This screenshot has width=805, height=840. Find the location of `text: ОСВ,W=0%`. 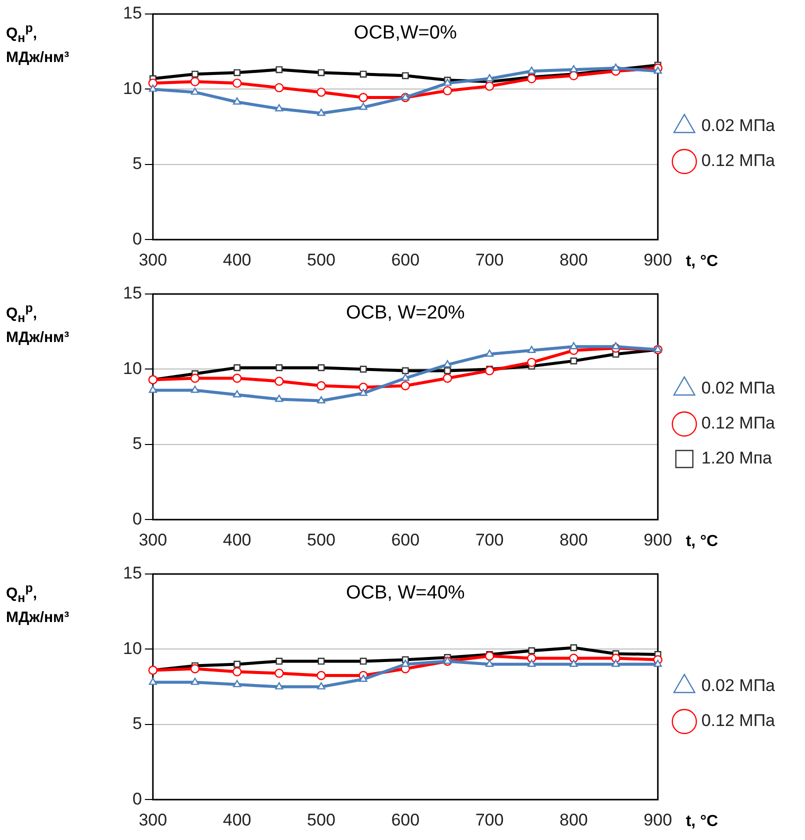

text: ОСВ,W=0% is located at coordinates (405, 33).